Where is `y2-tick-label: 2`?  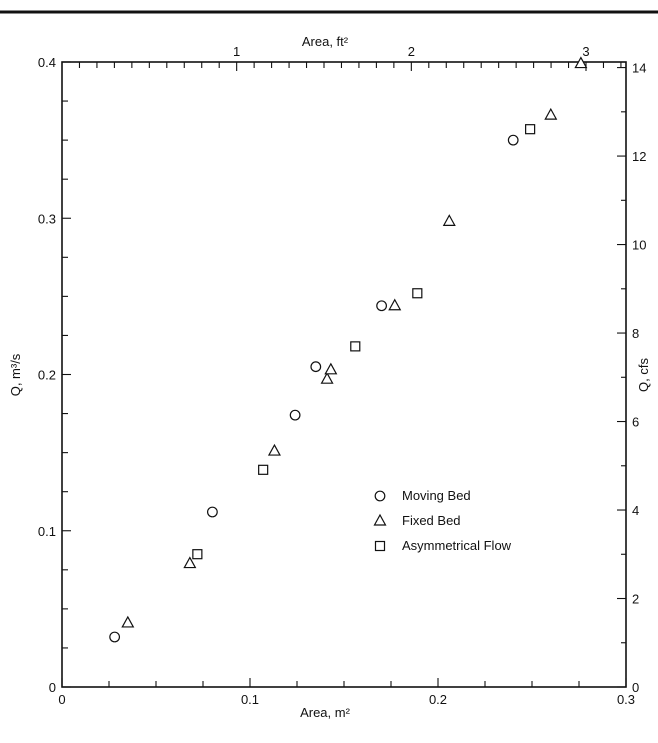 y2-tick-label: 2 is located at coordinates (635, 599).